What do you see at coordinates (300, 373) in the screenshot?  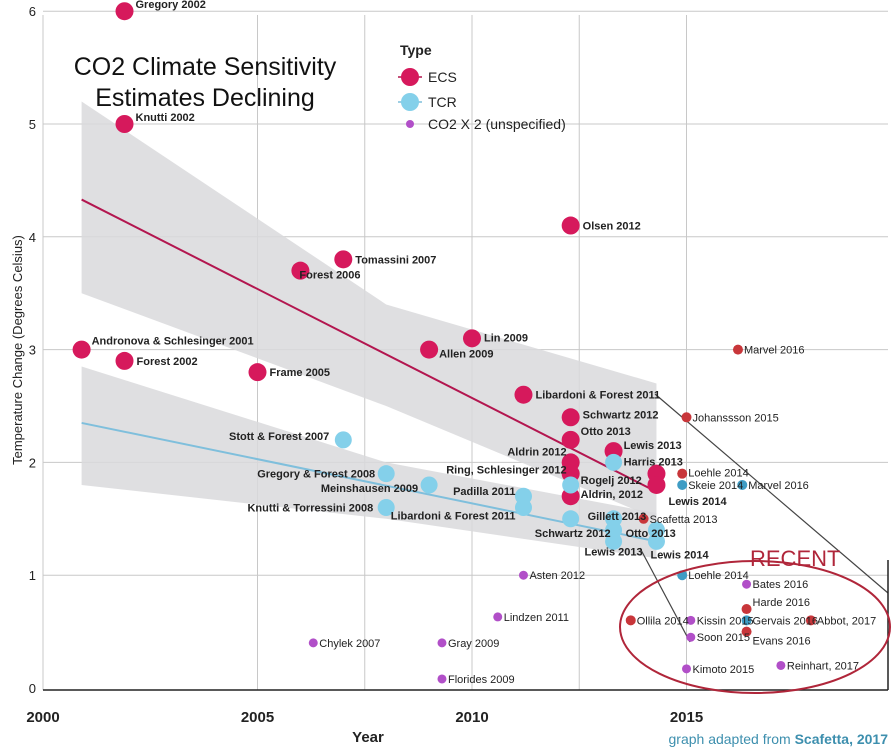 I see `point-label: Frame 2005` at bounding box center [300, 373].